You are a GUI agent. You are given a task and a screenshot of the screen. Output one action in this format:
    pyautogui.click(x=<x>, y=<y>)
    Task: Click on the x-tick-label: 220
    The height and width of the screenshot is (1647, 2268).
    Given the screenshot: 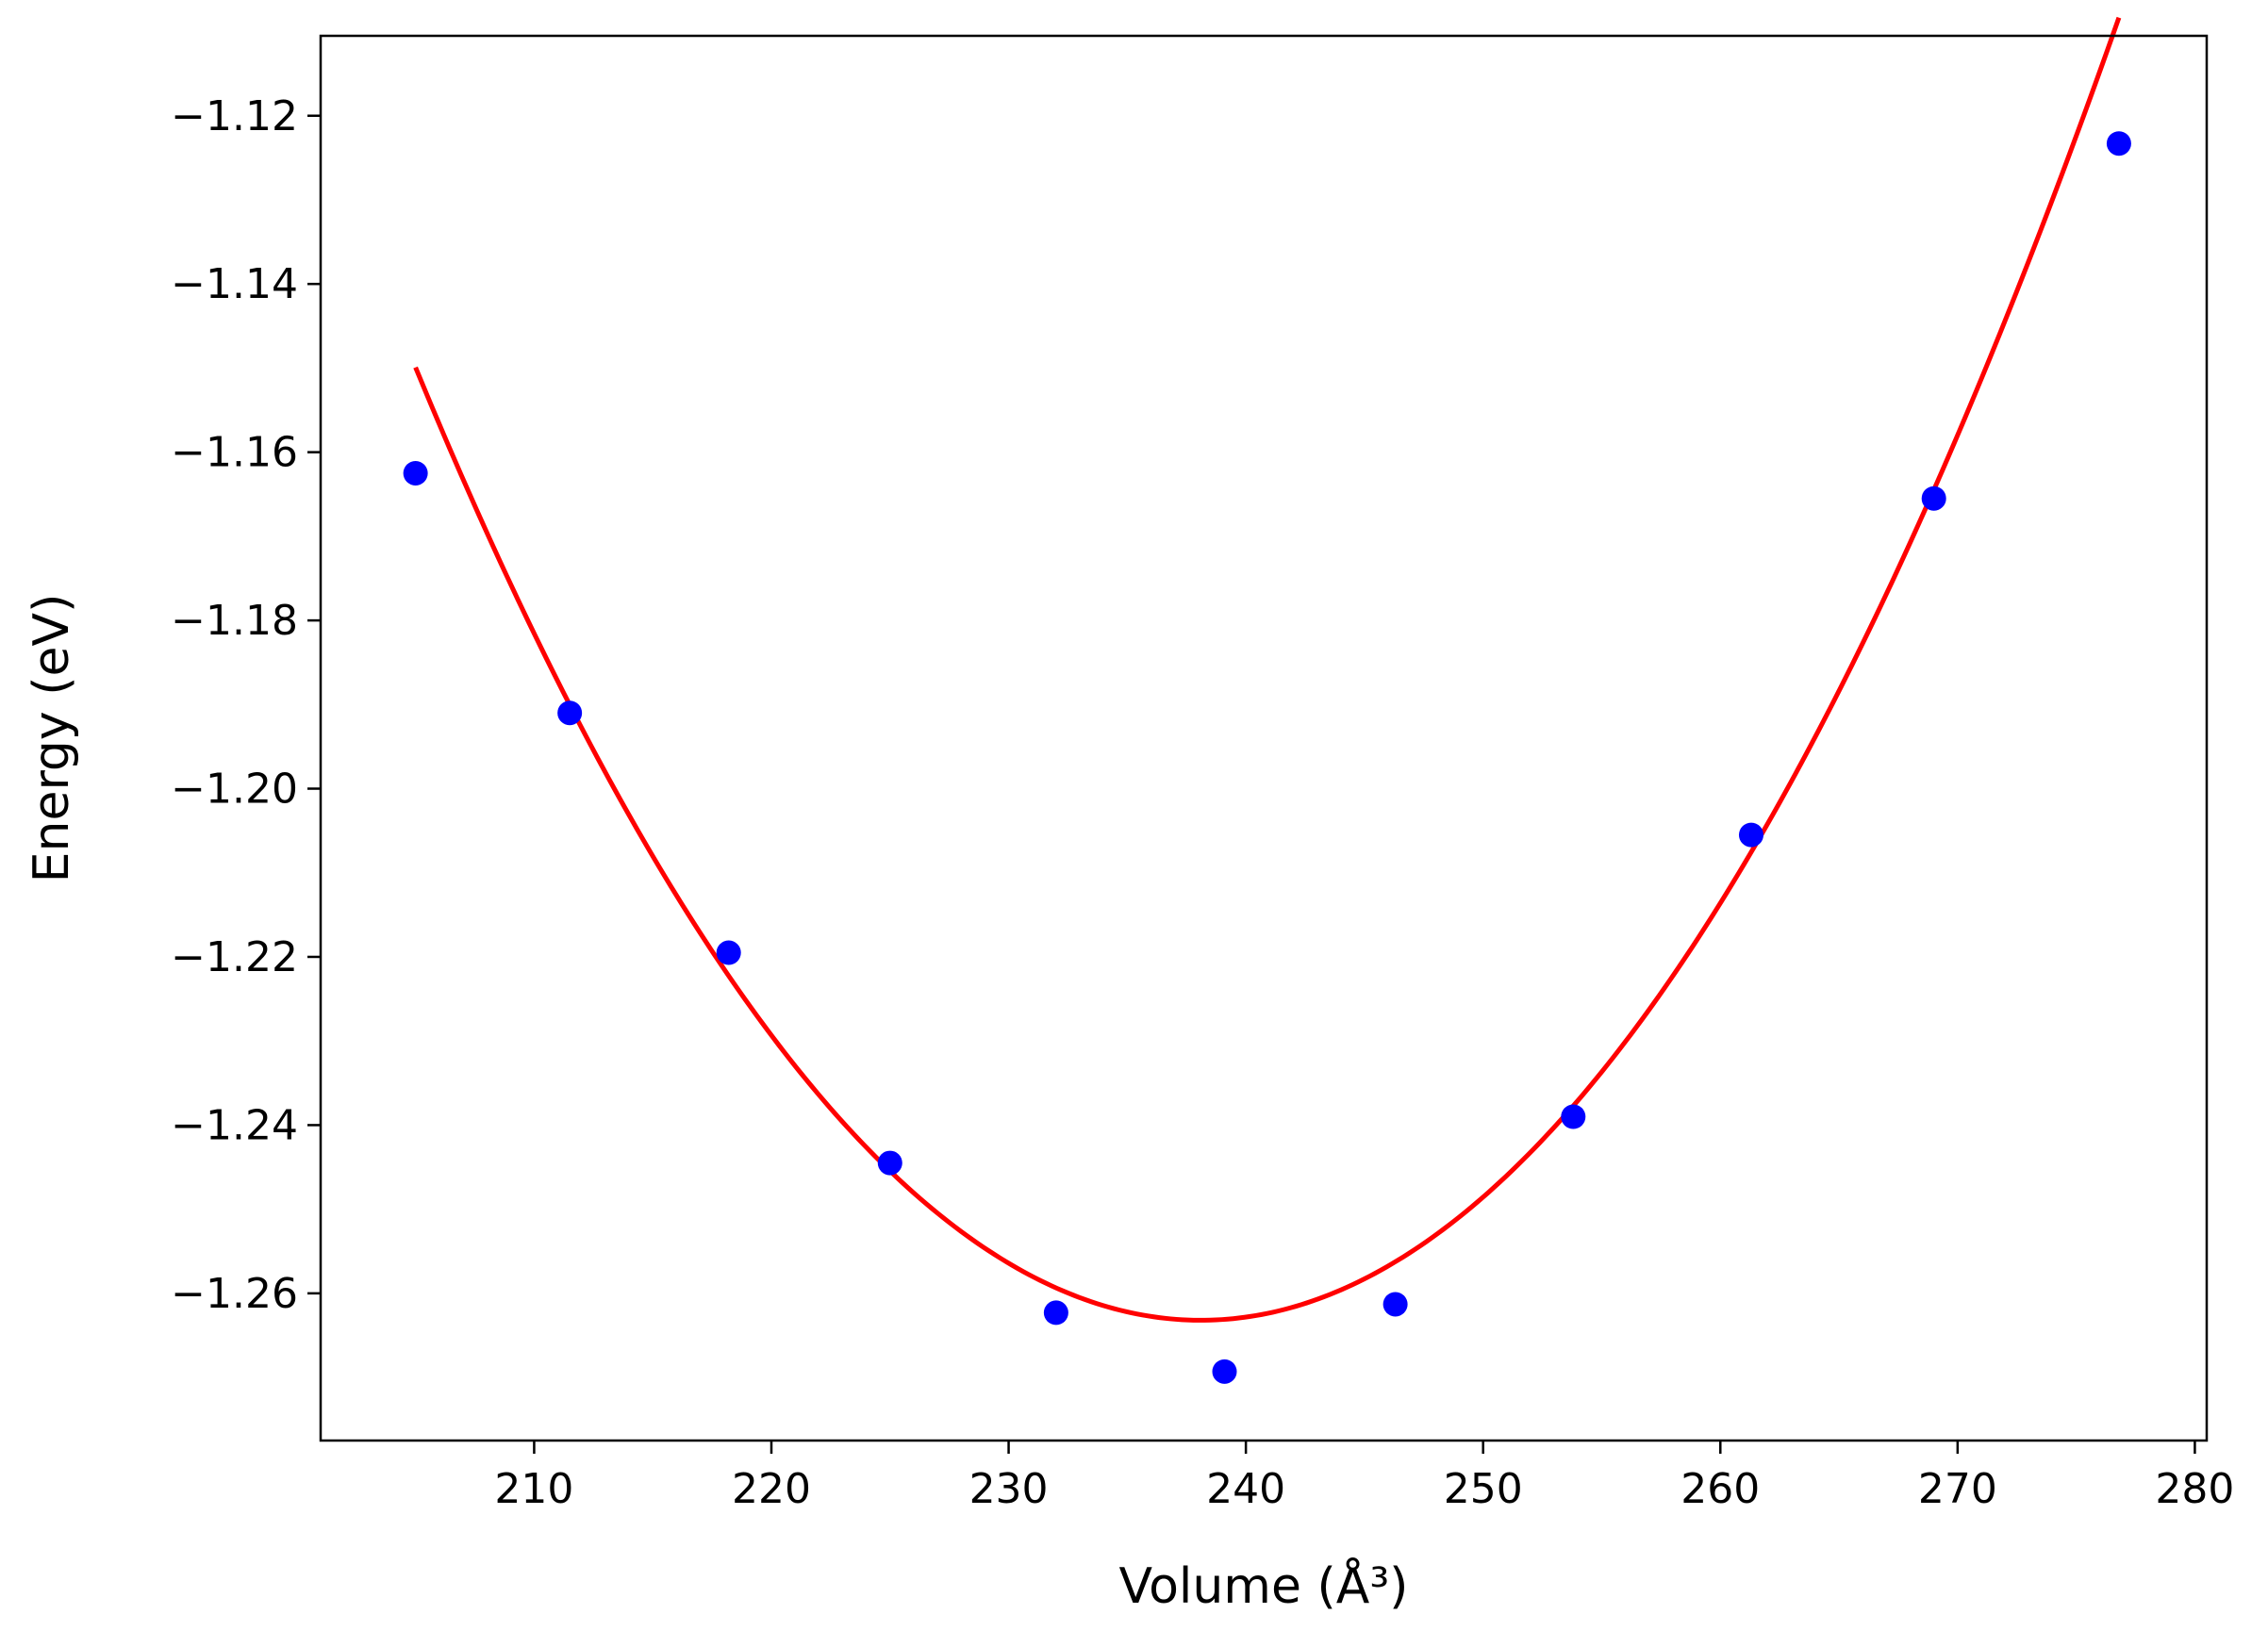 What is the action you would take?
    pyautogui.click(x=771, y=1489)
    